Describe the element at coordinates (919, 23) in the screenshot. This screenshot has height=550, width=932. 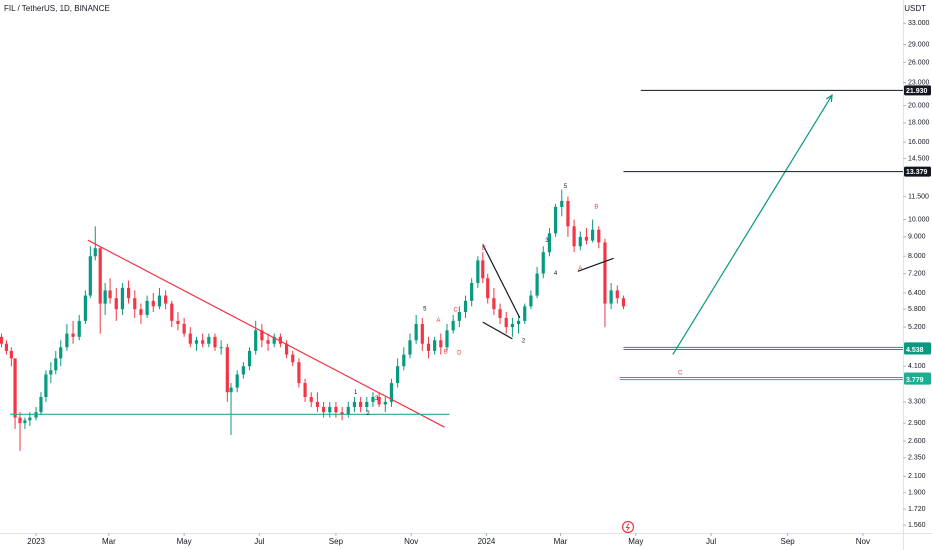
I see `y-tick-label: 33.000` at that location.